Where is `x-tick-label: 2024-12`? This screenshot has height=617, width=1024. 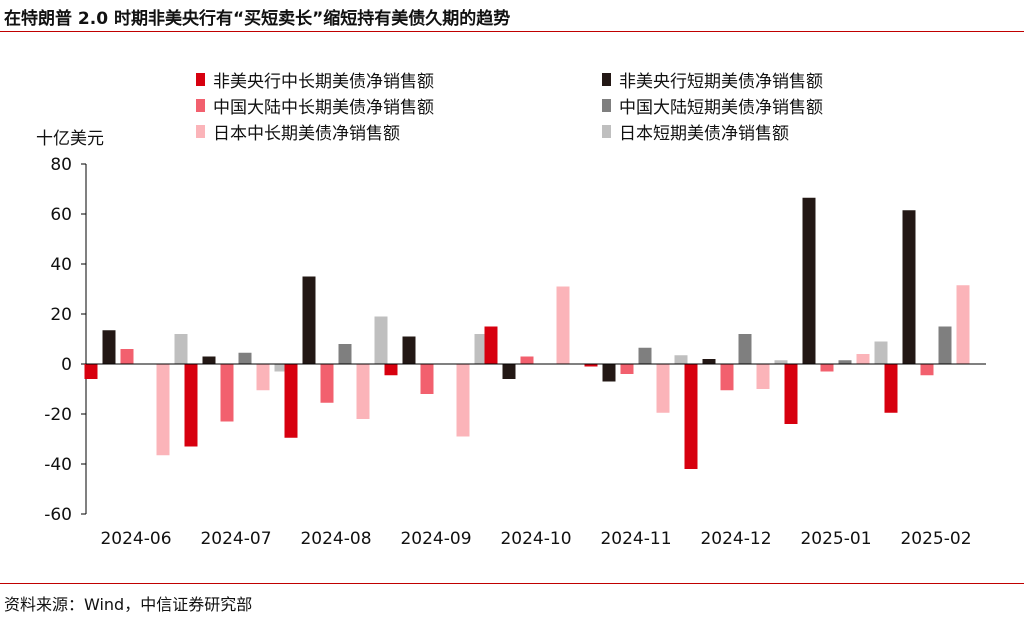
x-tick-label: 2024-12 is located at coordinates (735, 539).